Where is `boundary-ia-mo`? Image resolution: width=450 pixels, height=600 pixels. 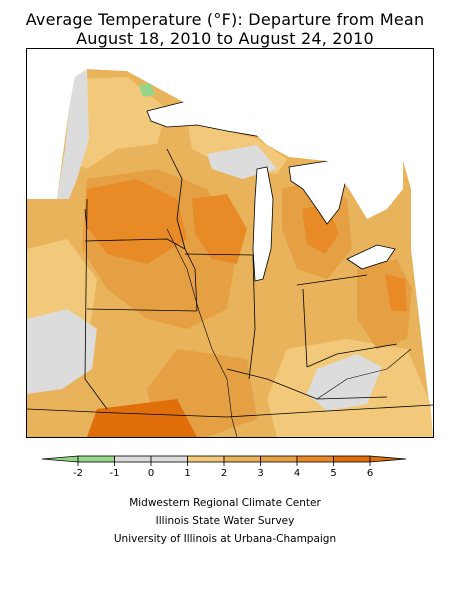 boundary-ia-mo is located at coordinates (142, 310).